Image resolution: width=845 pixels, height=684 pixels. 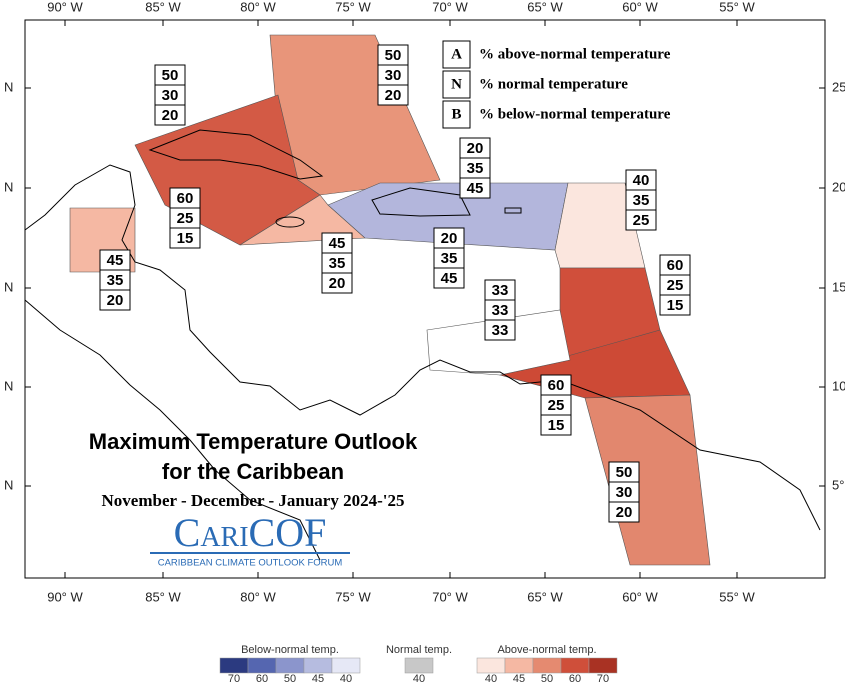 What do you see at coordinates (737, 7) in the screenshot?
I see `lon-label-top: 55° W` at bounding box center [737, 7].